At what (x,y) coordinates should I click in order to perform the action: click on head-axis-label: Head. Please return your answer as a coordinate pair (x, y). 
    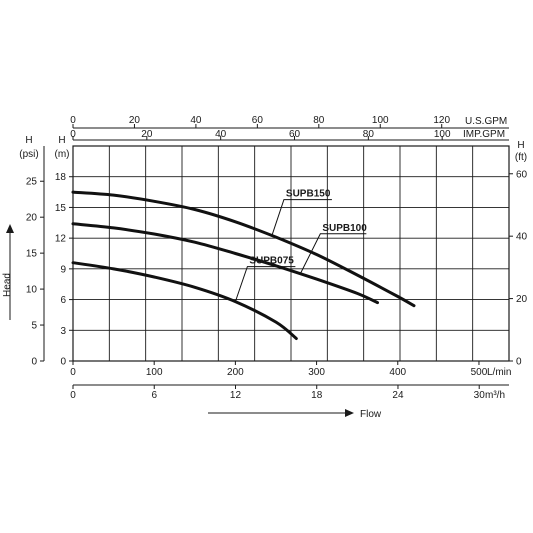
    Looking at the image, I should click on (7, 285).